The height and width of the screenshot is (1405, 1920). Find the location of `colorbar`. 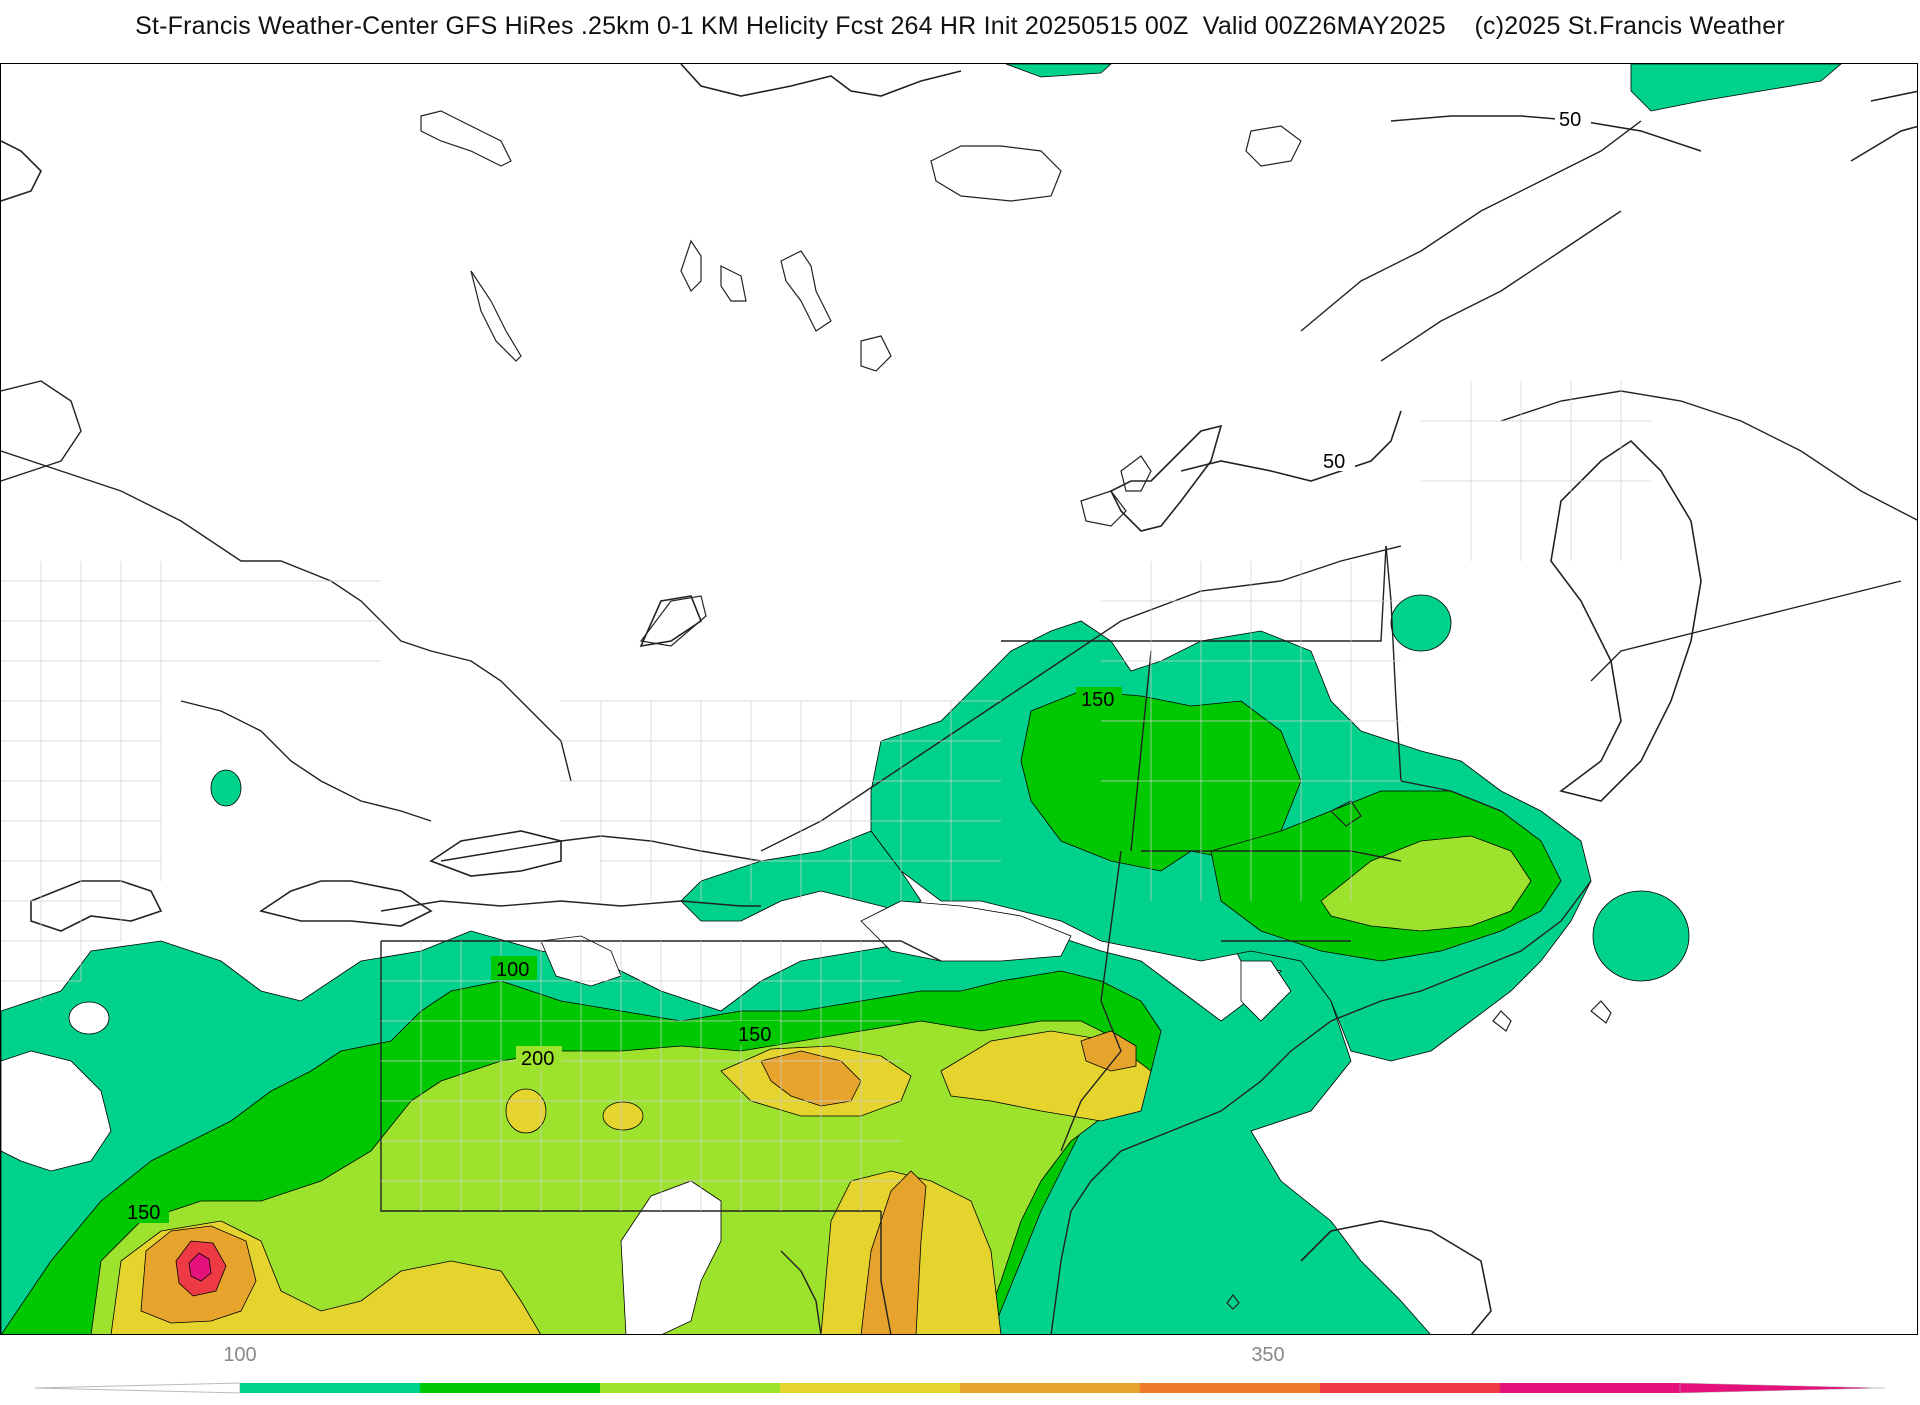

colorbar is located at coordinates (960, 1369).